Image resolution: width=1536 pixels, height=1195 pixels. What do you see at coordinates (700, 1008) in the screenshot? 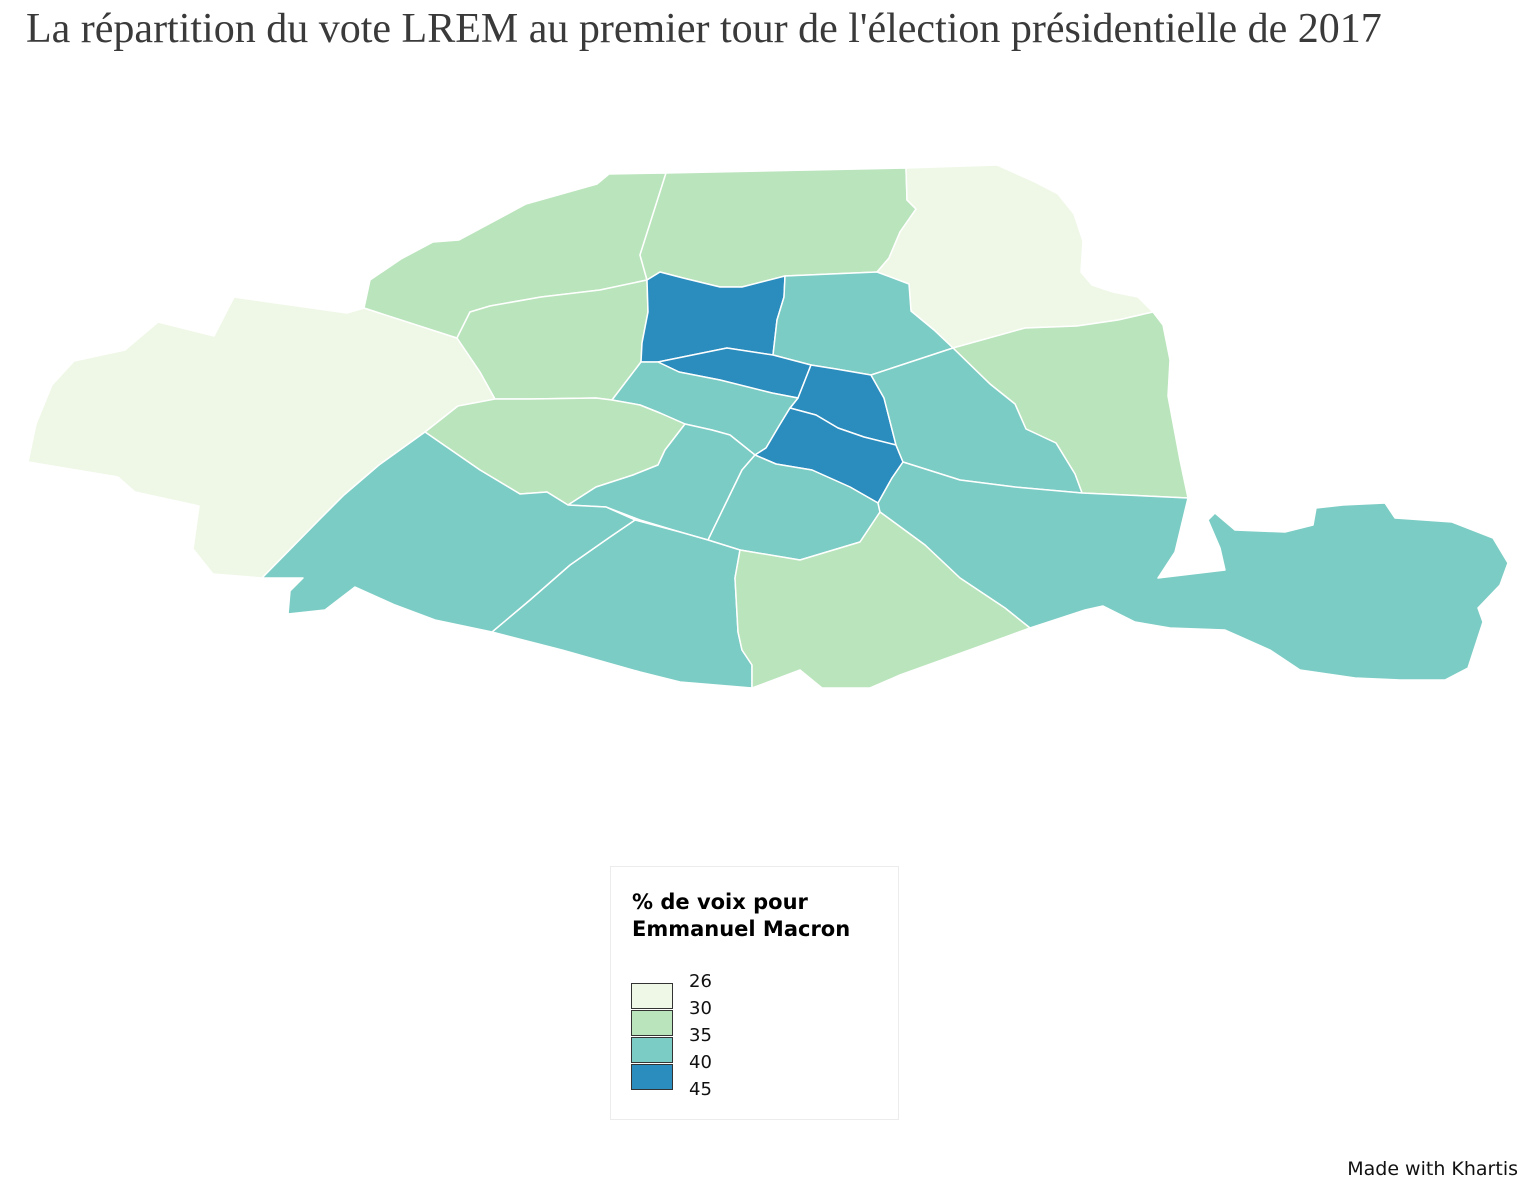
I see `legend-break-label: 30` at bounding box center [700, 1008].